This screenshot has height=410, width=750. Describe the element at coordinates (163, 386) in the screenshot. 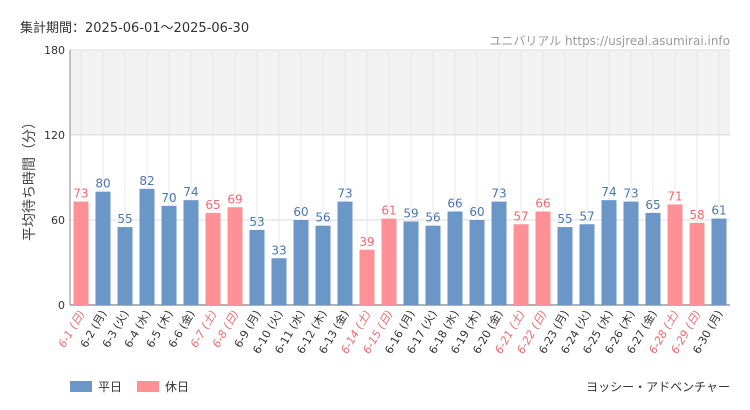

I see `legend-holiday: 休日` at that location.